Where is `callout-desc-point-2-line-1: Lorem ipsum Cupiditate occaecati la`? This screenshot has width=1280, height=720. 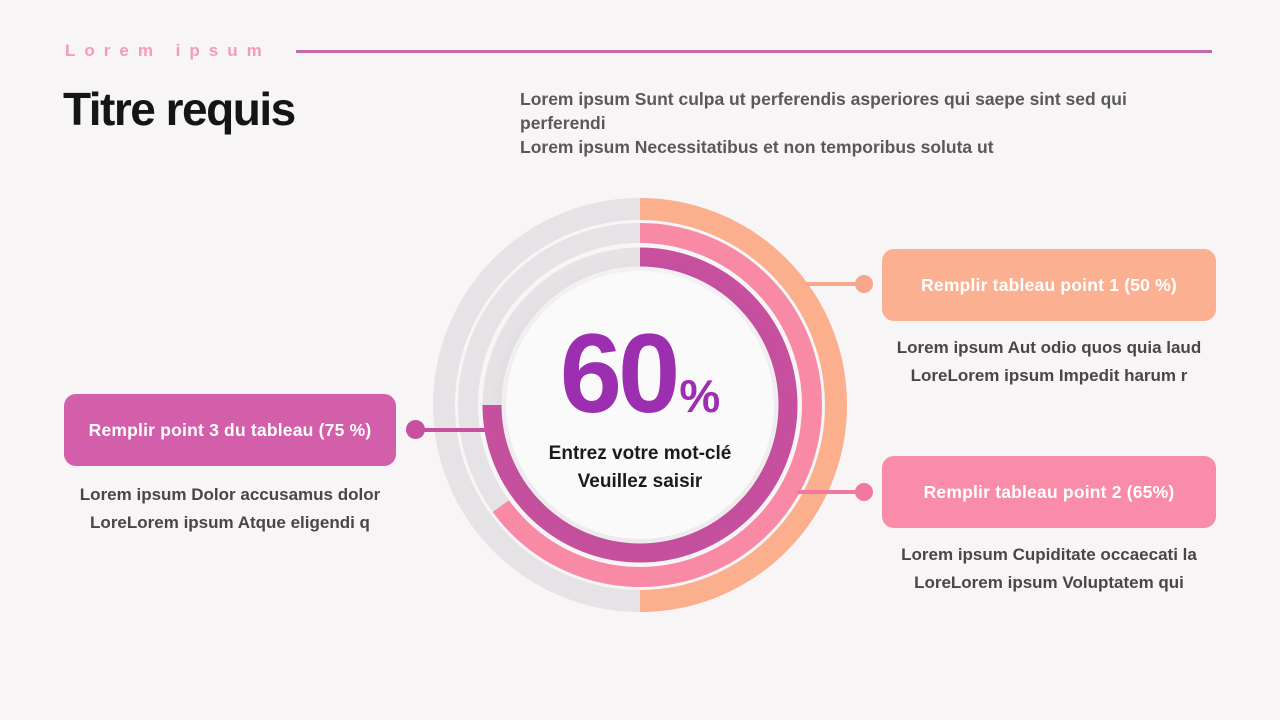
callout-desc-point-2-line-1: Lorem ipsum Cupiditate occaecati la is located at coordinates (1049, 554).